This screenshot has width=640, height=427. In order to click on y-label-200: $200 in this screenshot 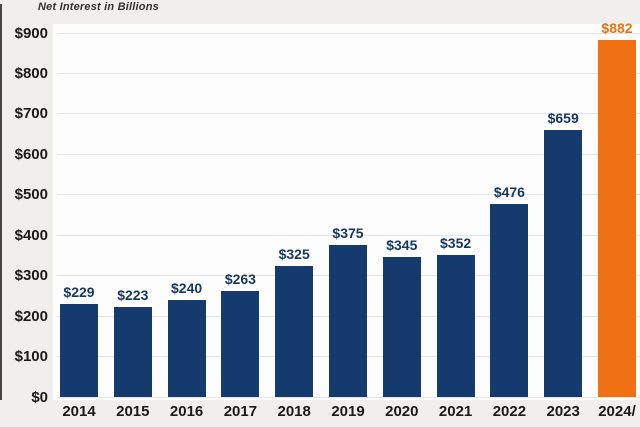, I will do `click(31, 316)`.